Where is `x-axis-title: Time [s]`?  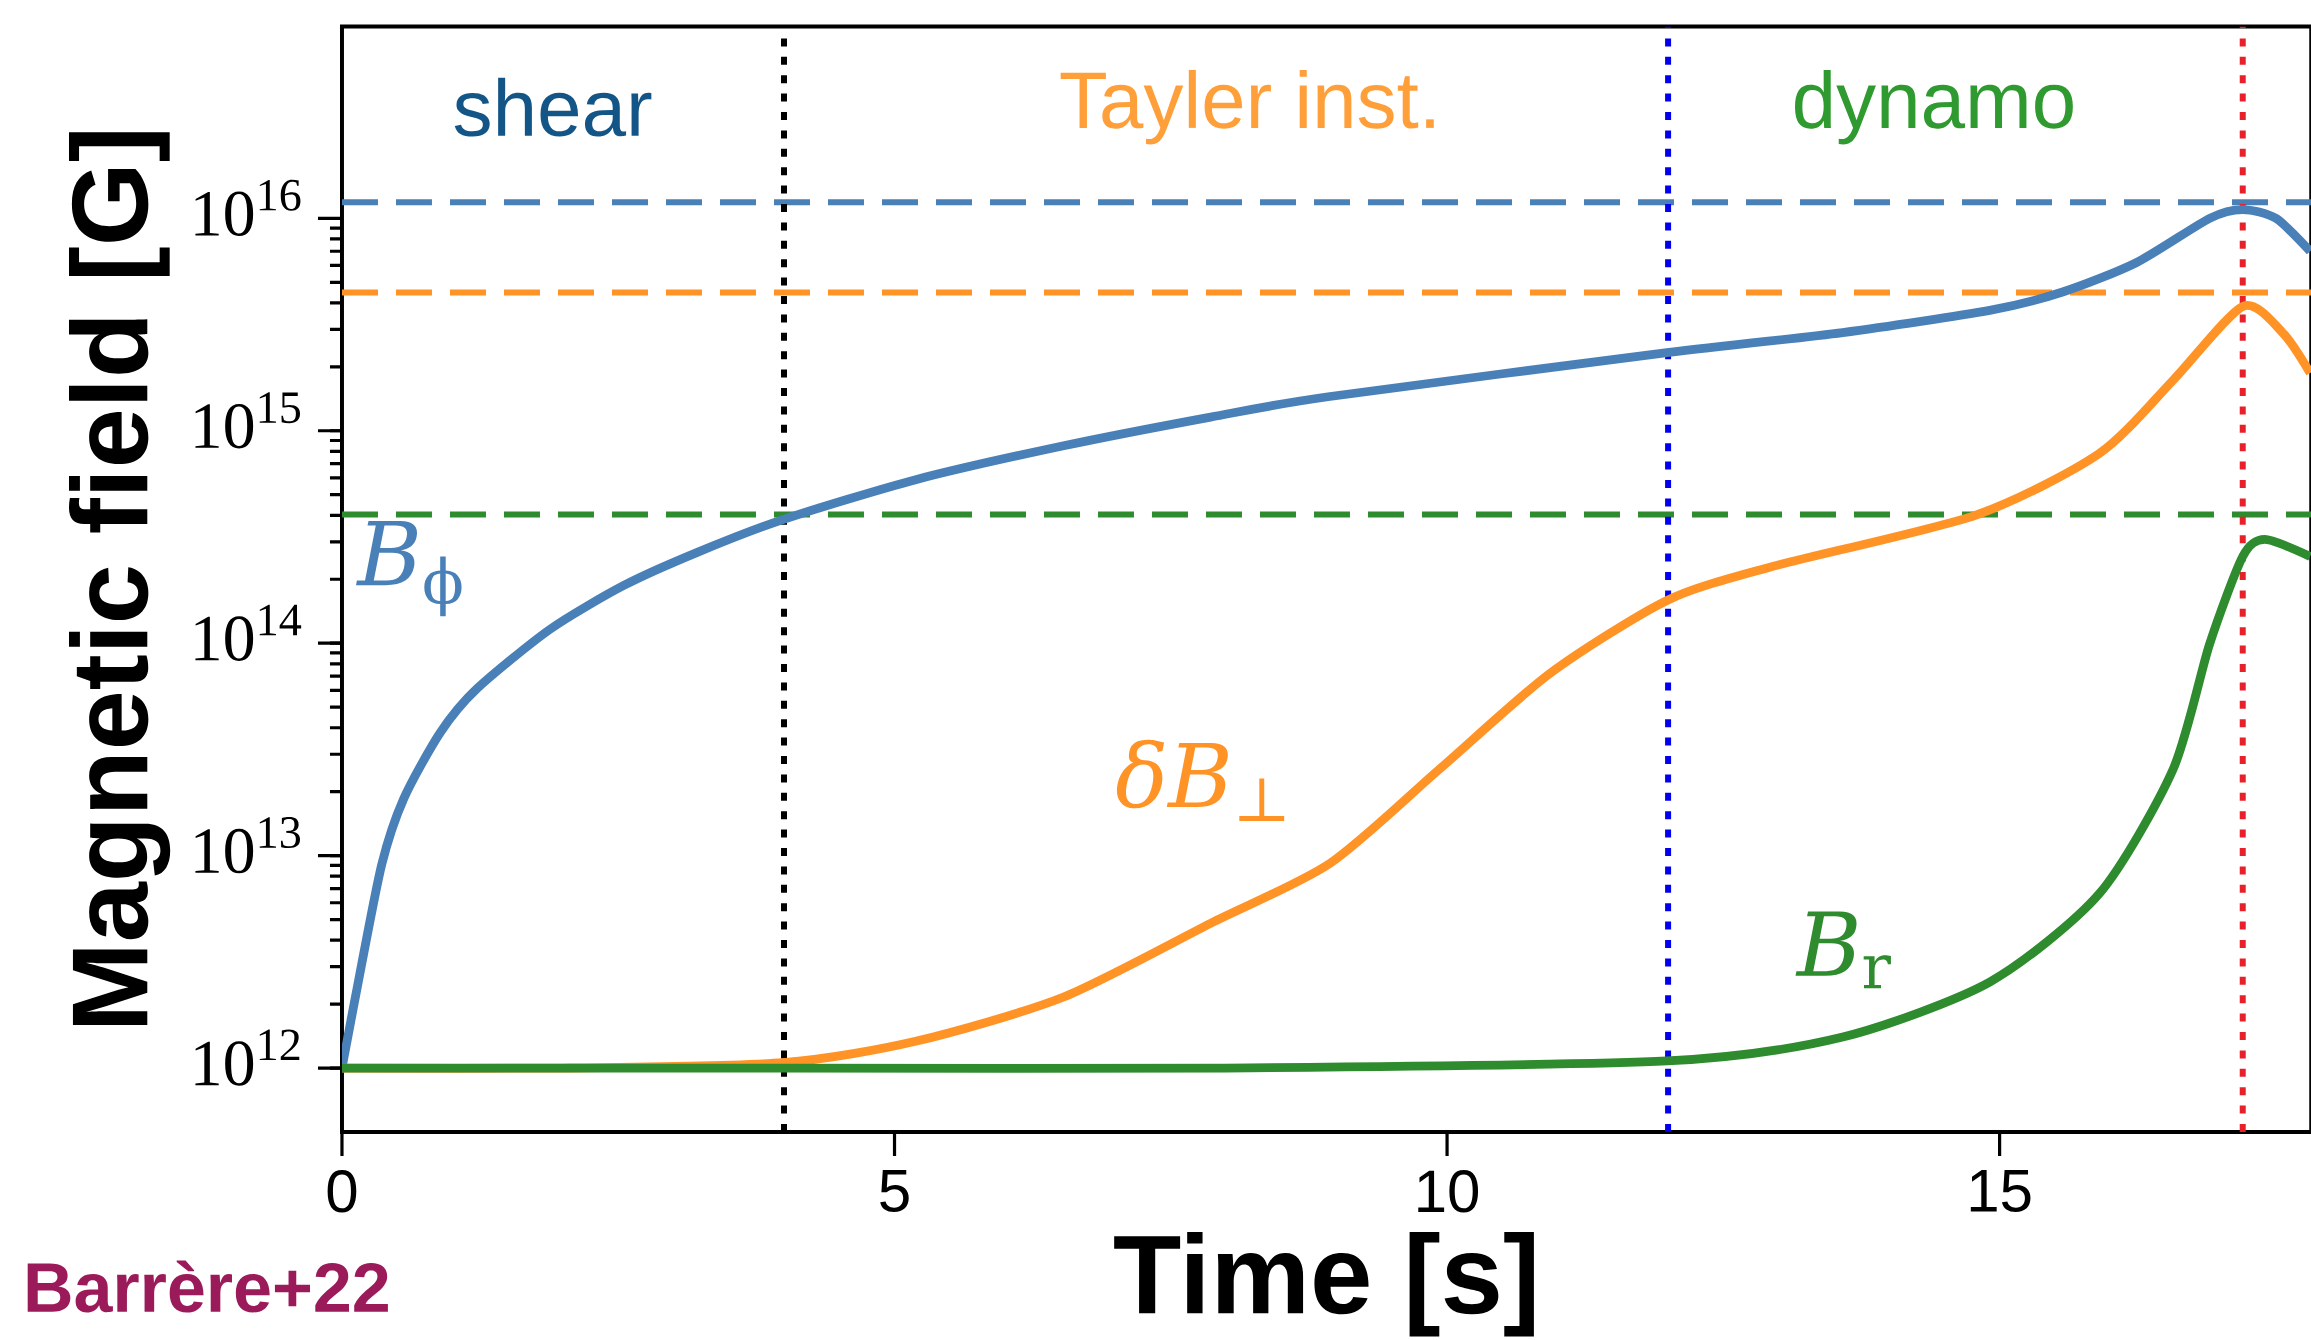
x-axis-title: Time [s] is located at coordinates (1324, 1284).